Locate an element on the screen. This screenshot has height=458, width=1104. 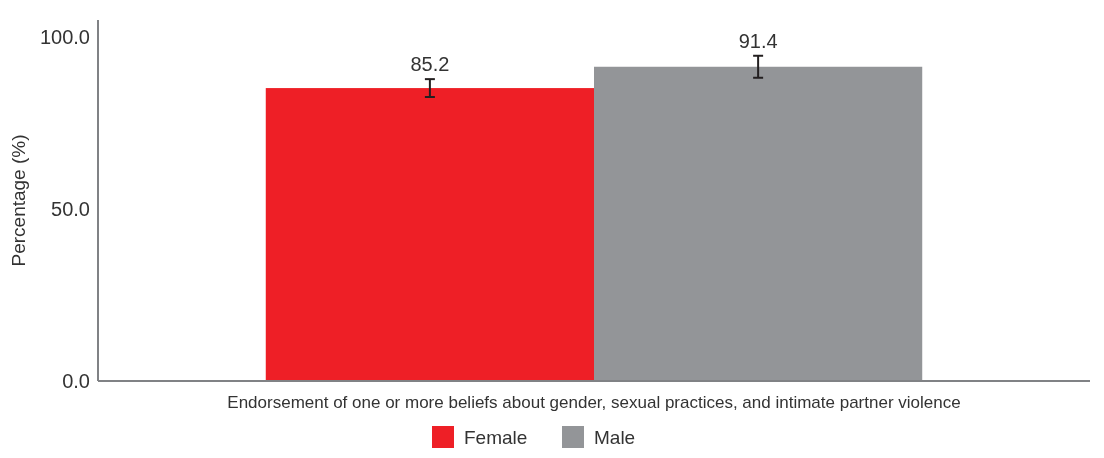
data-label: 91.4 is located at coordinates (758, 40).